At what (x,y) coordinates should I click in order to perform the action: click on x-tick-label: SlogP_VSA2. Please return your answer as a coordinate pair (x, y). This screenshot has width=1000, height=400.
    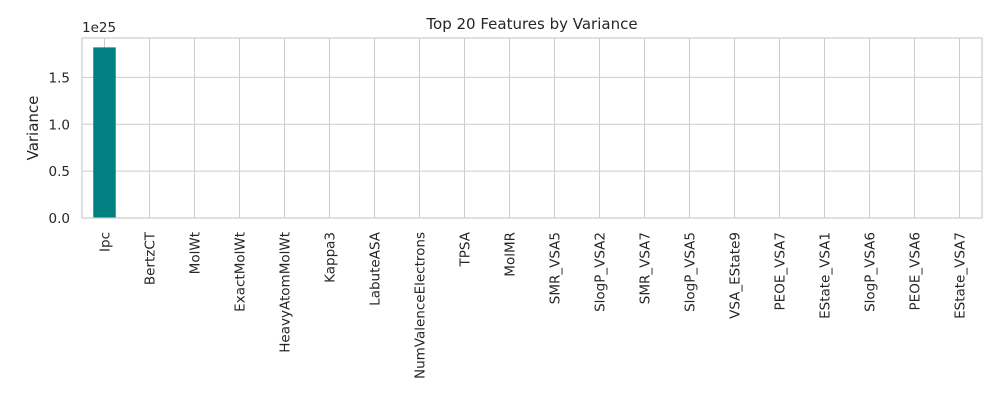
    Looking at the image, I should click on (601, 272).